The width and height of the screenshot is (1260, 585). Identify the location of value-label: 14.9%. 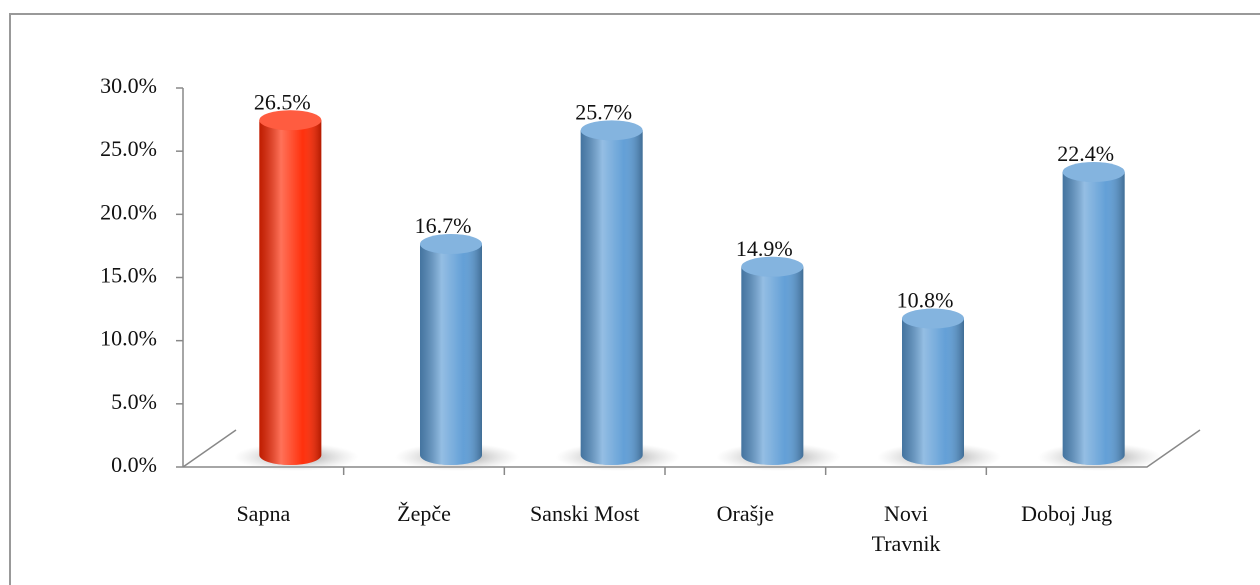
(764, 248).